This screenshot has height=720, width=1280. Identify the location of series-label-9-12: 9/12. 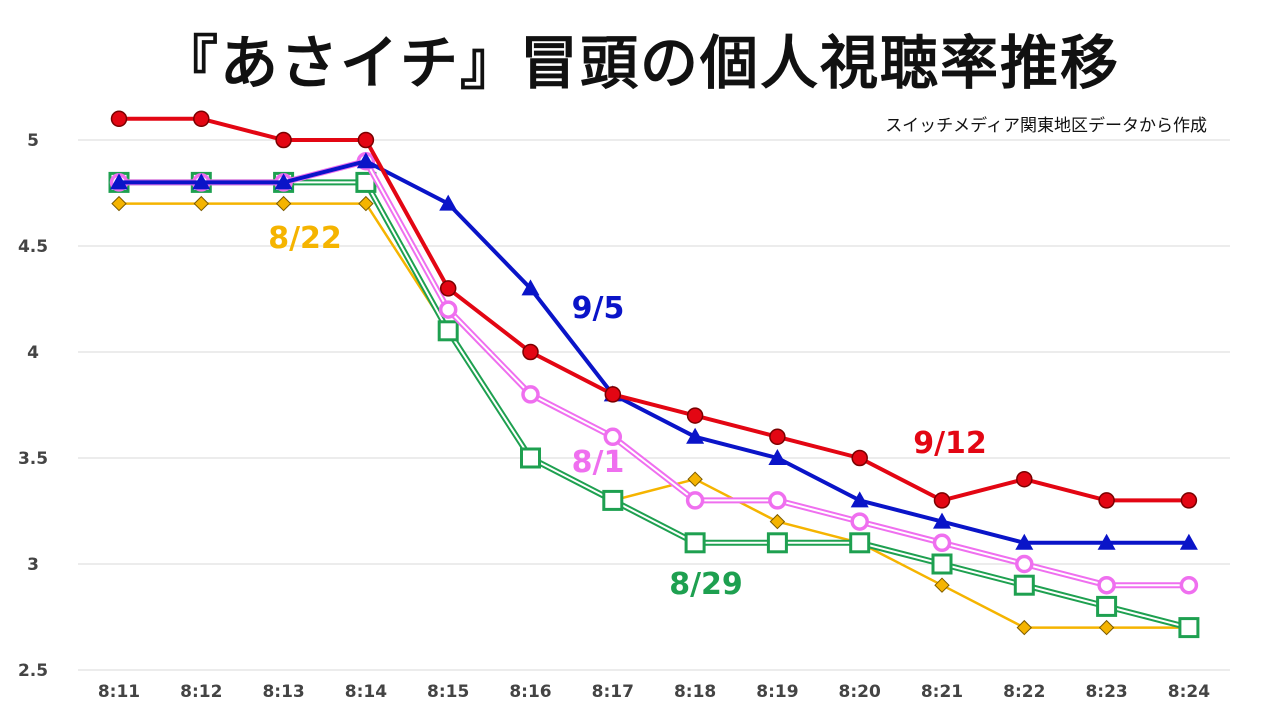
(950, 443).